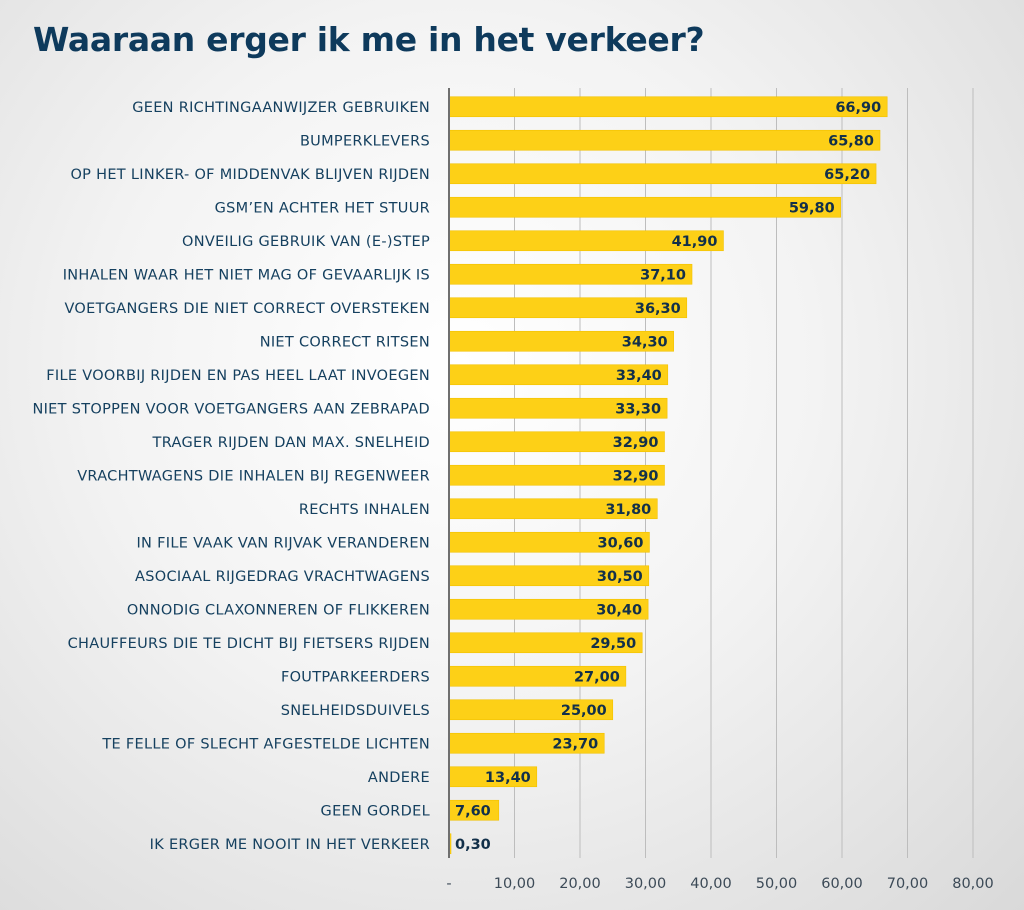 The image size is (1024, 910). Describe the element at coordinates (345, 342) in the screenshot. I see `category-label: NIET CORRECT RITSEN` at that location.